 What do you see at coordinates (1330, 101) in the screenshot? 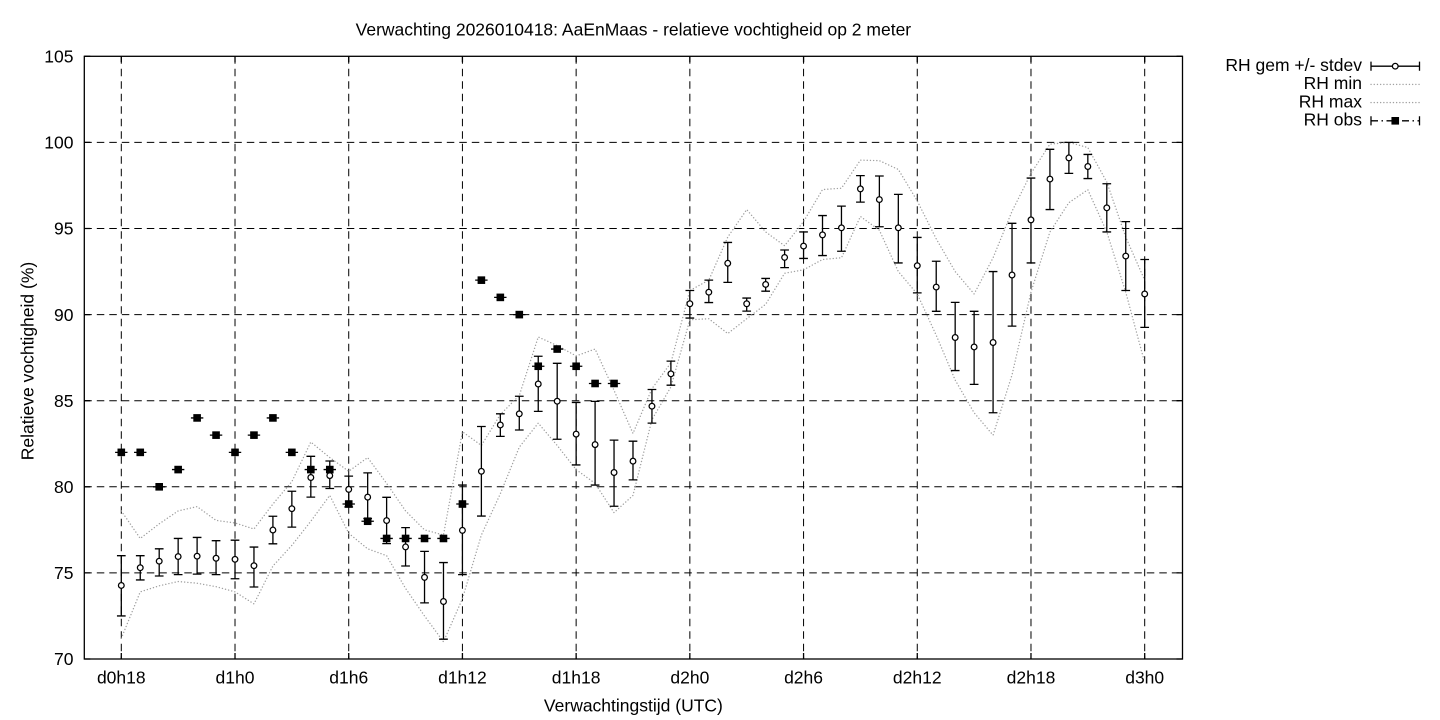
I see `svg-text: RH max` at bounding box center [1330, 101].